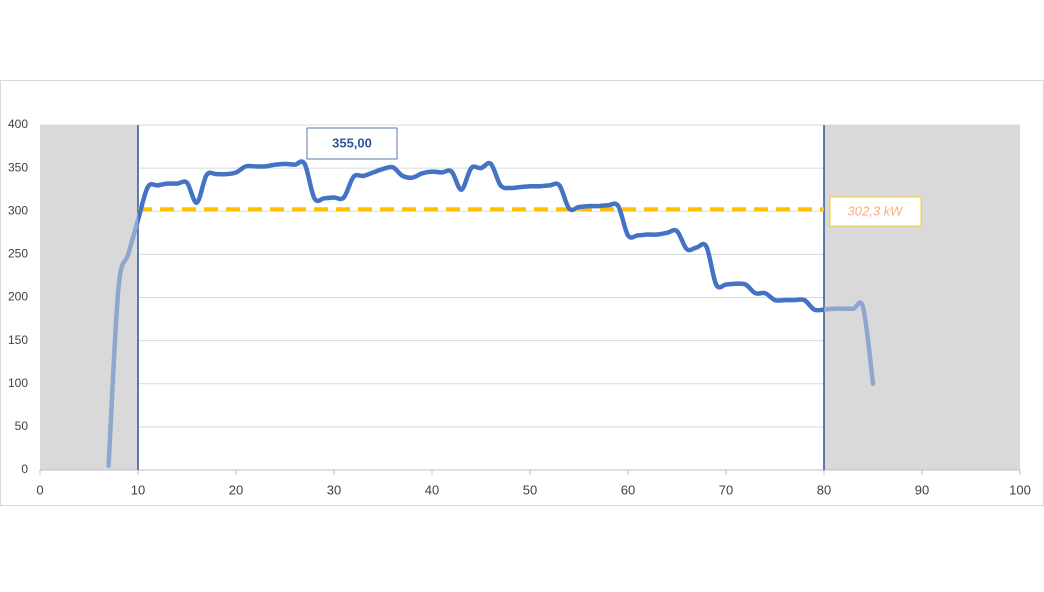  I want to click on x-tick-label: 10, so click(138, 489).